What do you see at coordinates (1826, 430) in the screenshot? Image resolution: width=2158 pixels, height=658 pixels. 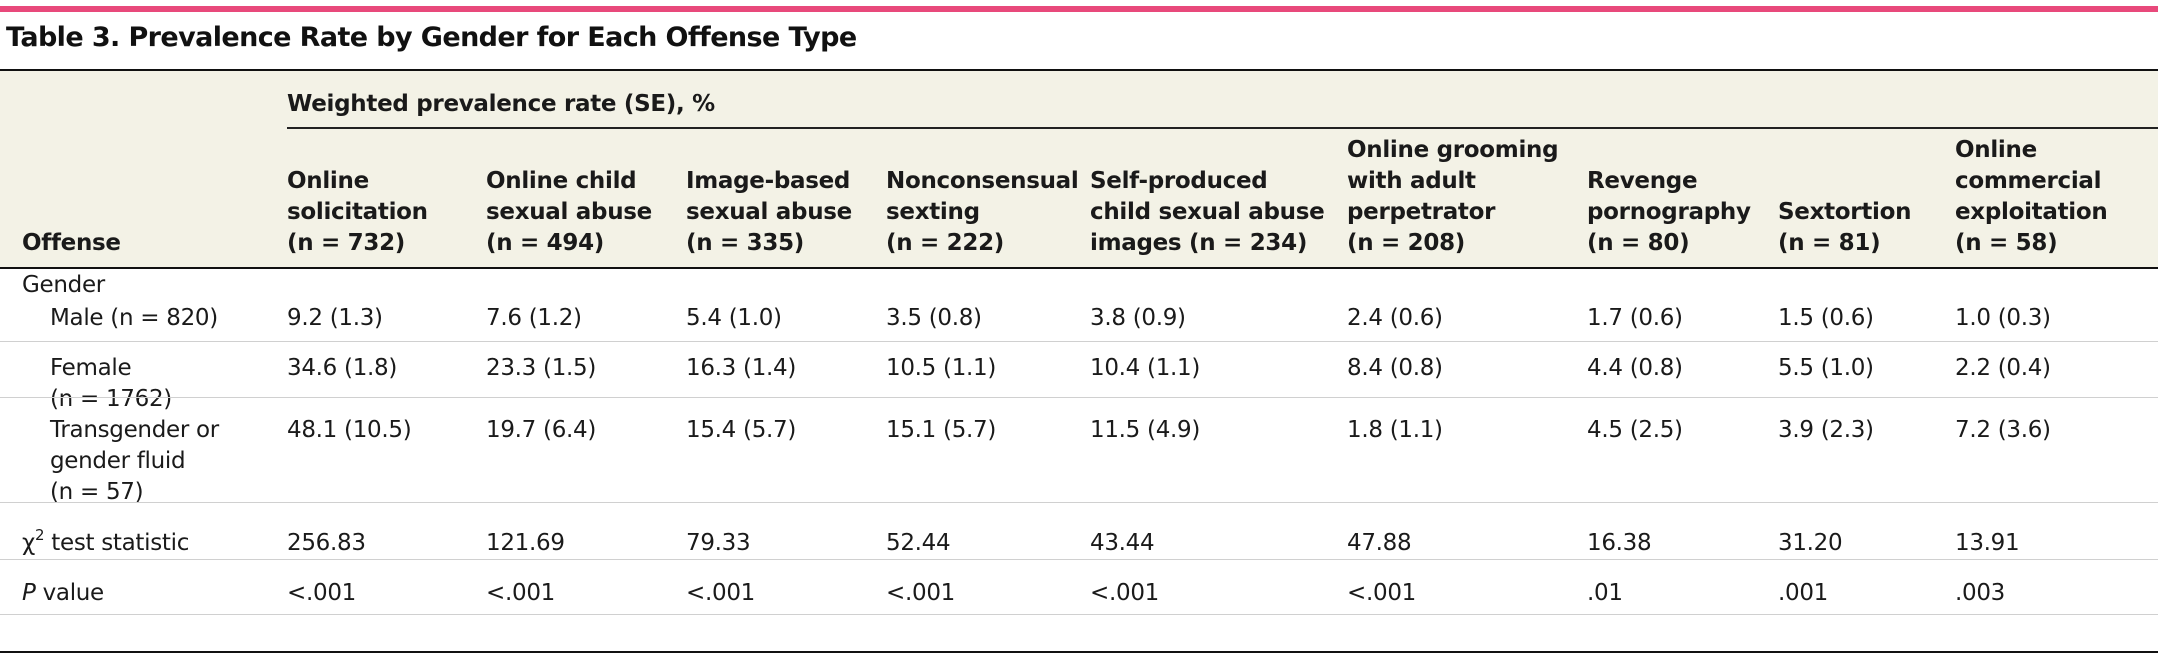 I see `table-cell: 3.9 (2.3)` at bounding box center [1826, 430].